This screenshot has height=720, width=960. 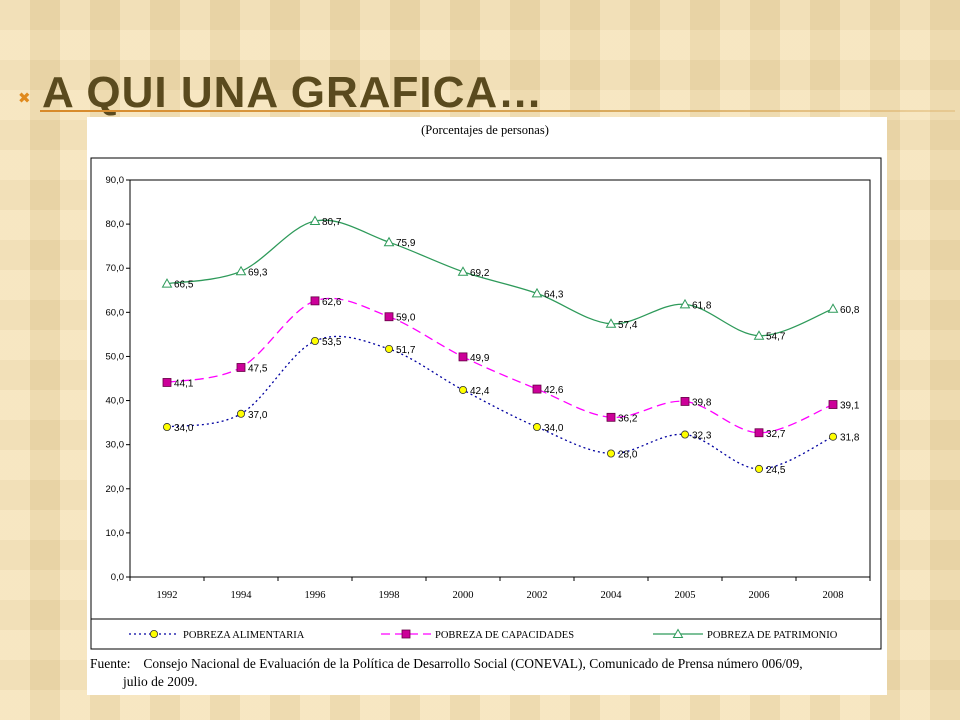 What do you see at coordinates (628, 418) in the screenshot?
I see `data-label: 36,2` at bounding box center [628, 418].